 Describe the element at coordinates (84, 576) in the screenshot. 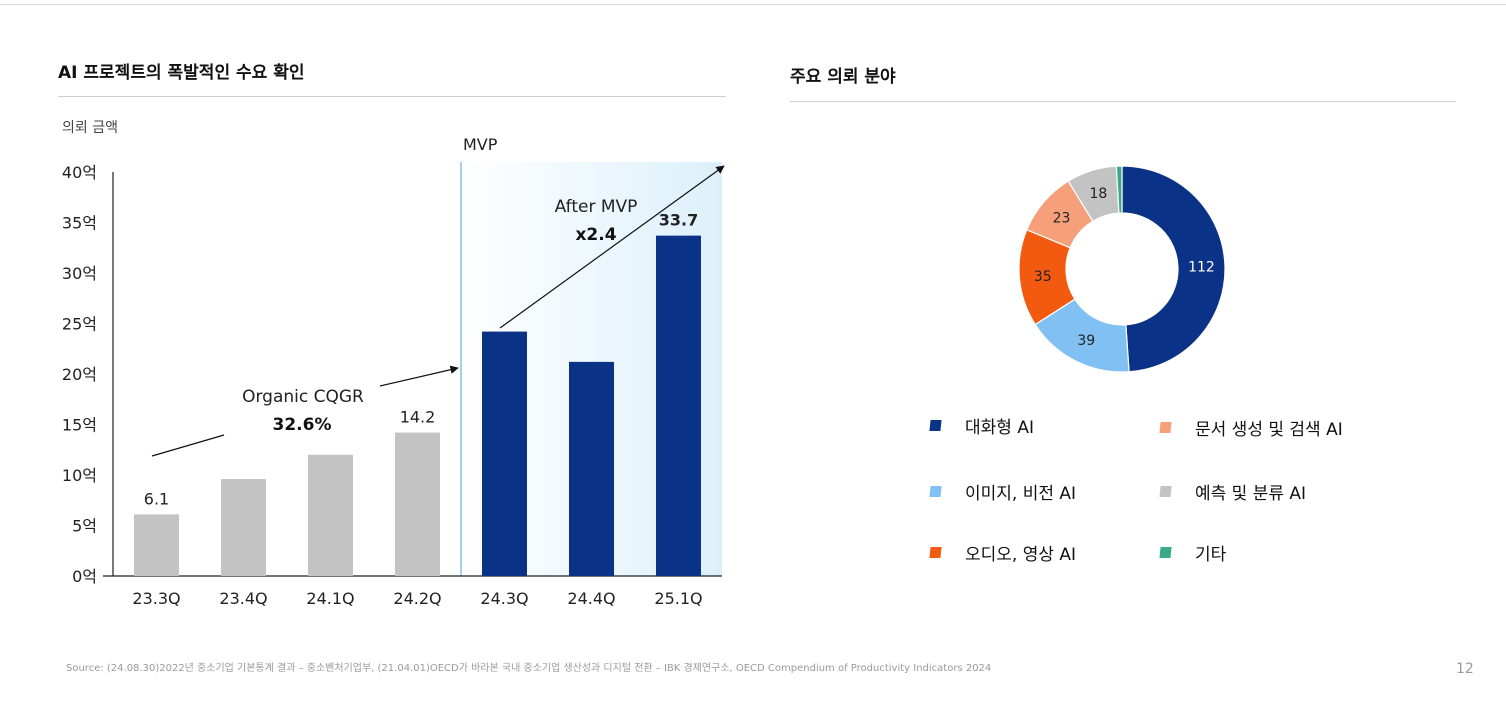

I see `y-tick-label: 0억` at that location.